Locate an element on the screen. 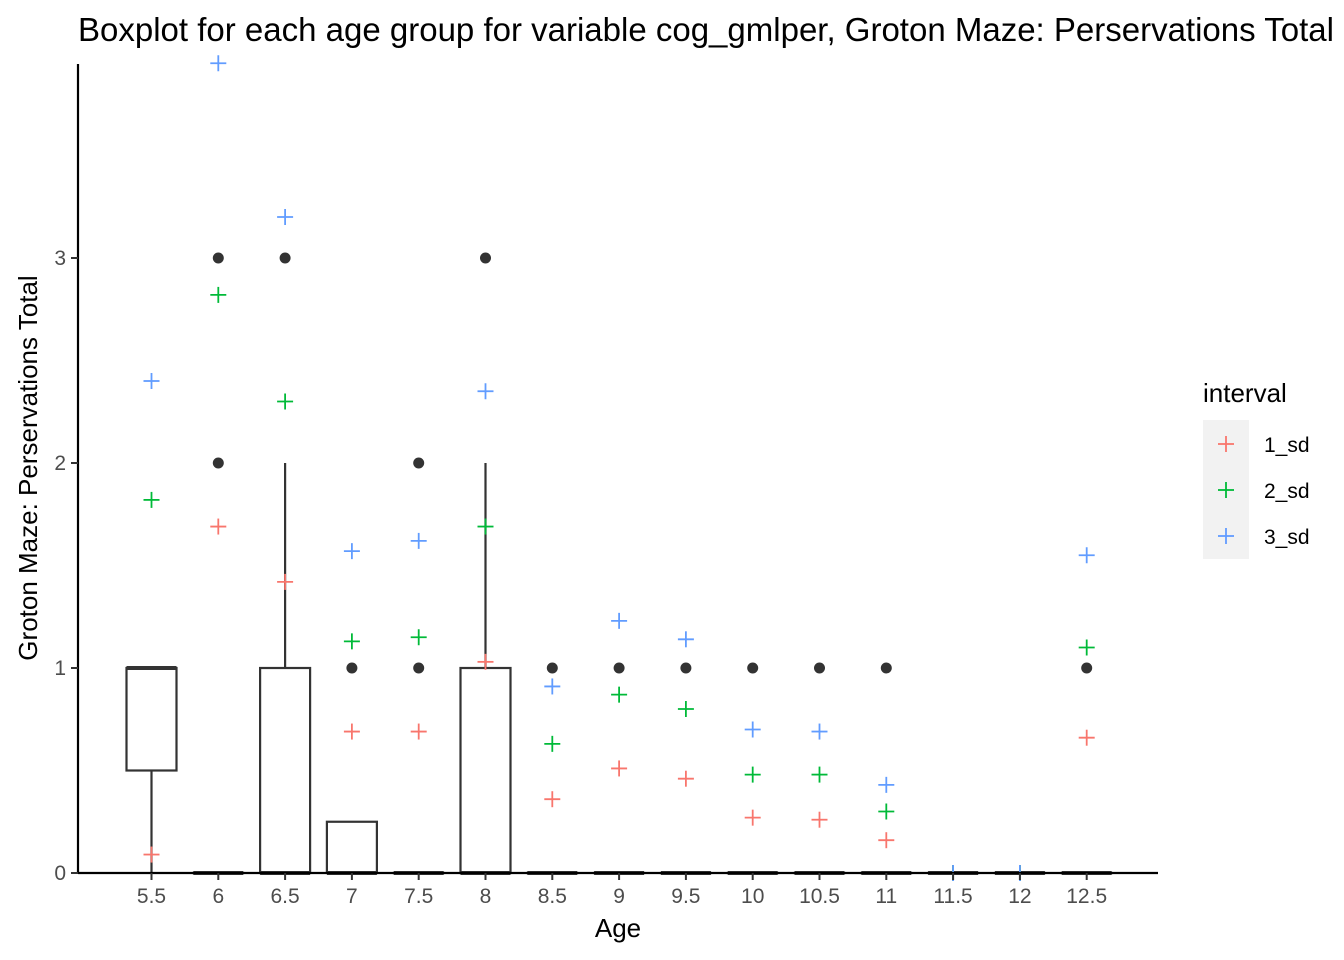 The height and width of the screenshot is (960, 1344). x-axis-ticks: 5.5 6 6.5 7 7.5 8 8.5 9 9.5 10 10.5 11 11.5 12 12.5 is located at coordinates (622, 890).